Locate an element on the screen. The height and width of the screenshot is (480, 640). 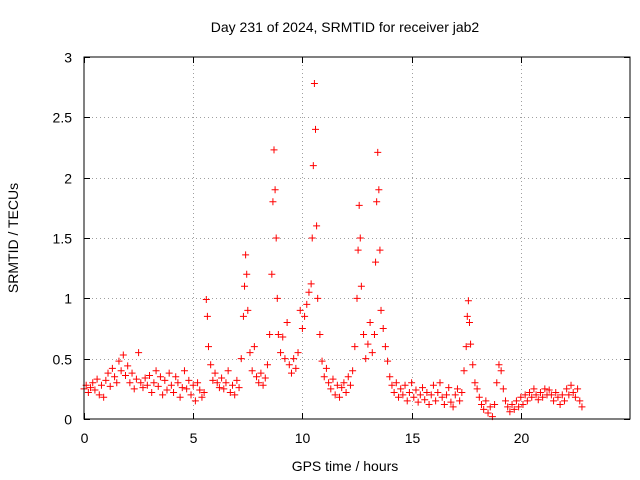
y-axis-label: SRMTID / TECUs is located at coordinates (13, 238).